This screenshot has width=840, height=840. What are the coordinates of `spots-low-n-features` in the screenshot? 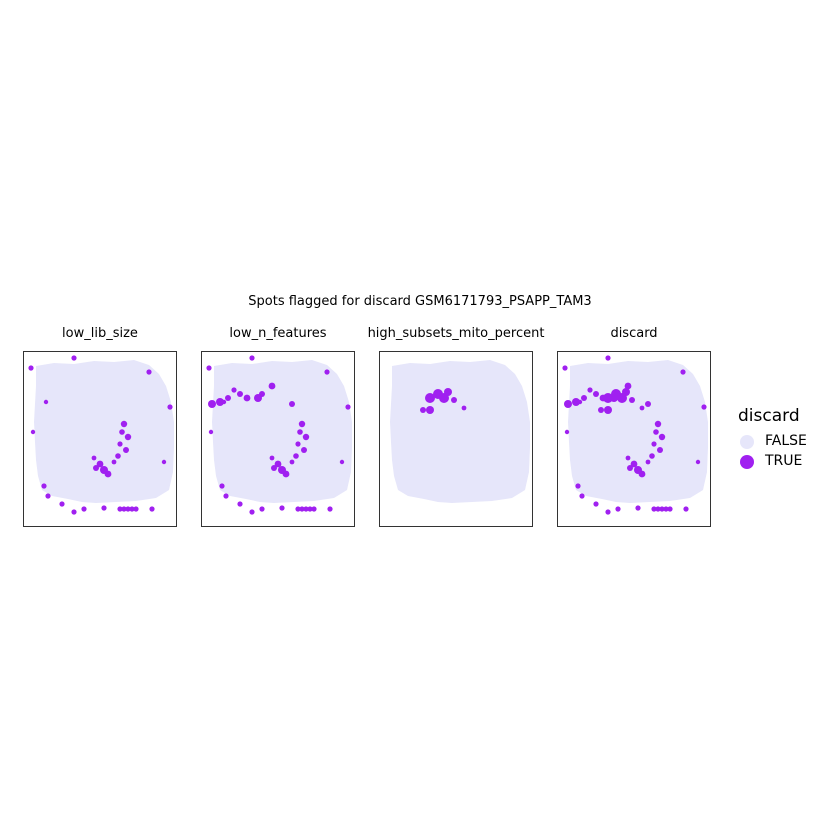 It's located at (279, 435).